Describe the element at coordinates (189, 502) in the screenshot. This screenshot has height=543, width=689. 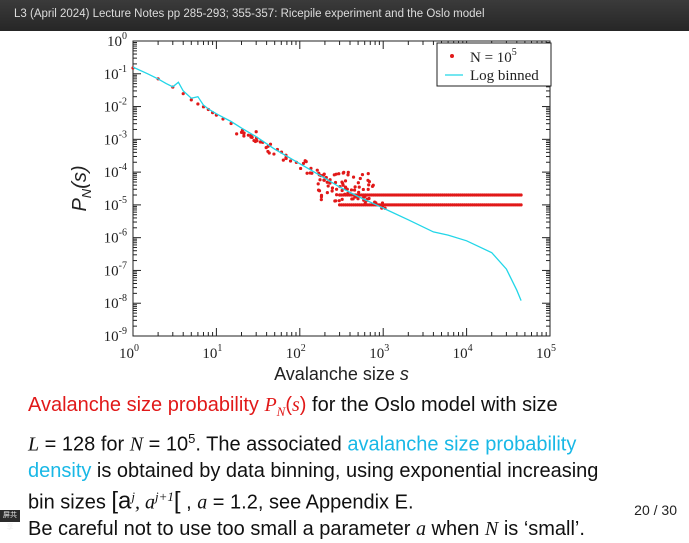
I see `caption-text: ,` at that location.